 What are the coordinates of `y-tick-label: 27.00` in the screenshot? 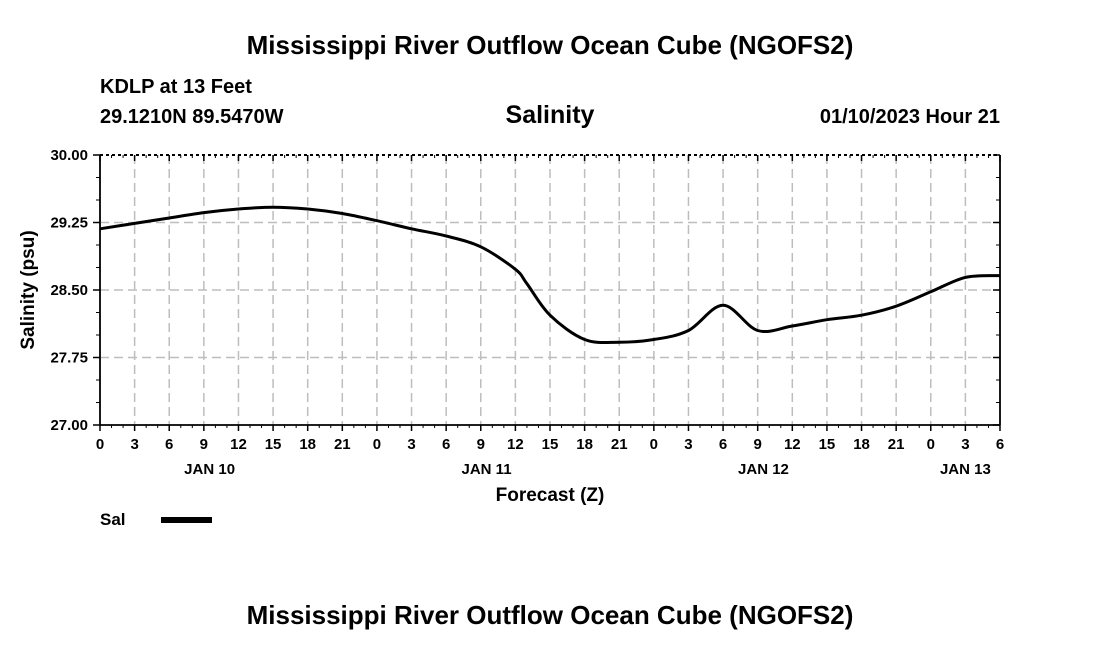 It's located at (69, 425).